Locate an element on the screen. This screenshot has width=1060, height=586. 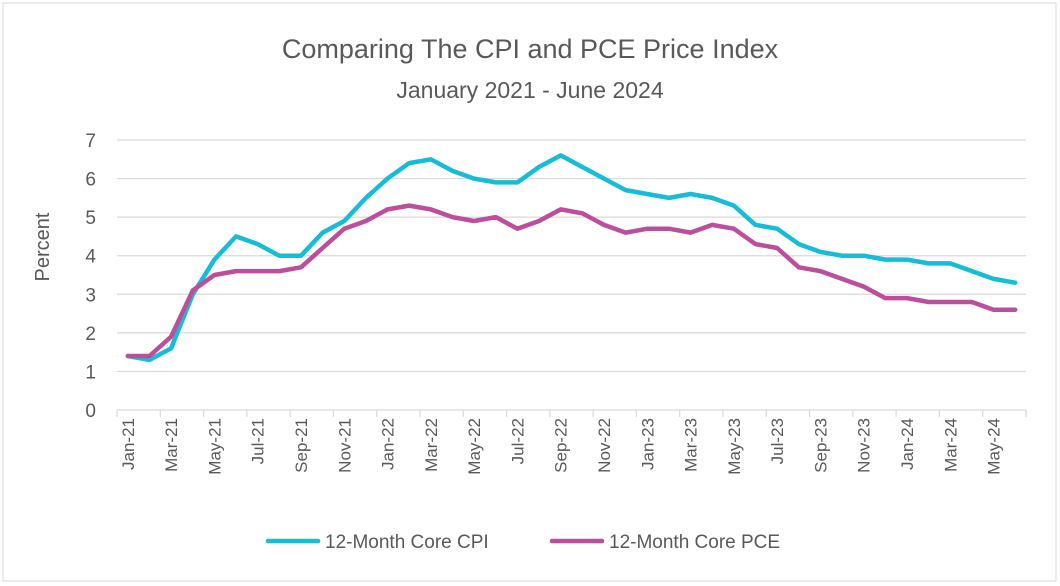
x-tick-label: May-22 is located at coordinates (474, 446).